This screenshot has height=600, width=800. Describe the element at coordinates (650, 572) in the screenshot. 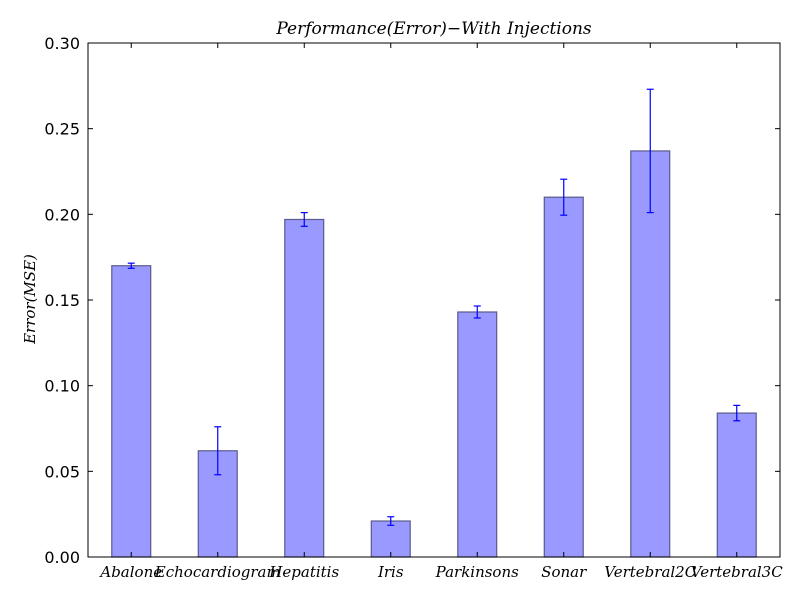

I see `x-tick-label: Vertebral2C` at that location.